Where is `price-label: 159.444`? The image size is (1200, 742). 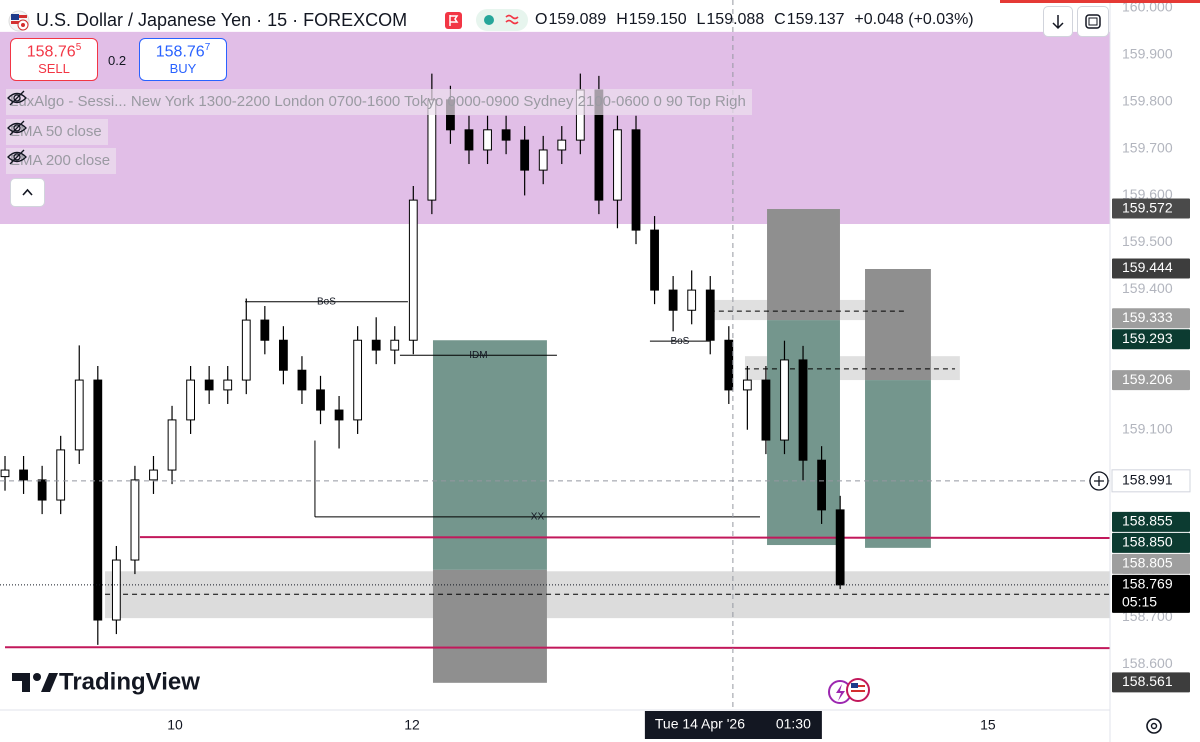 price-label: 159.444 is located at coordinates (1147, 267).